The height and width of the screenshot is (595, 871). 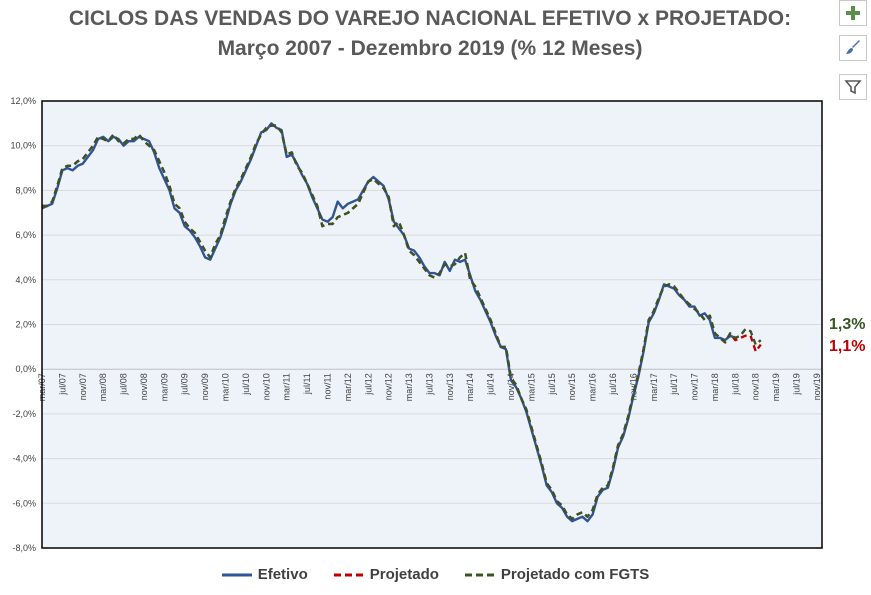 What do you see at coordinates (327, 386) in the screenshot?
I see `x-tick-label: nov/11` at bounding box center [327, 386].